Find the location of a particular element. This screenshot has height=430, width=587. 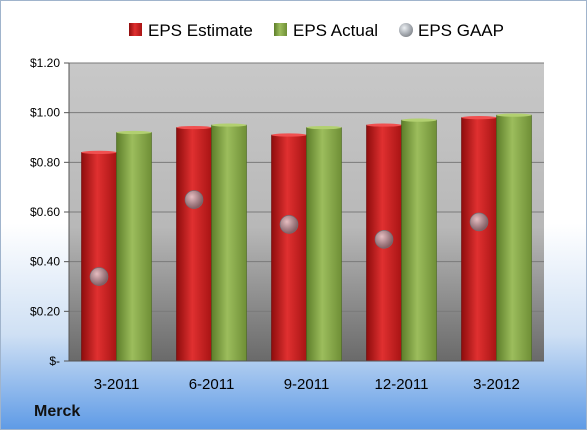

y-tick-label: $1.00 is located at coordinates (45, 113).